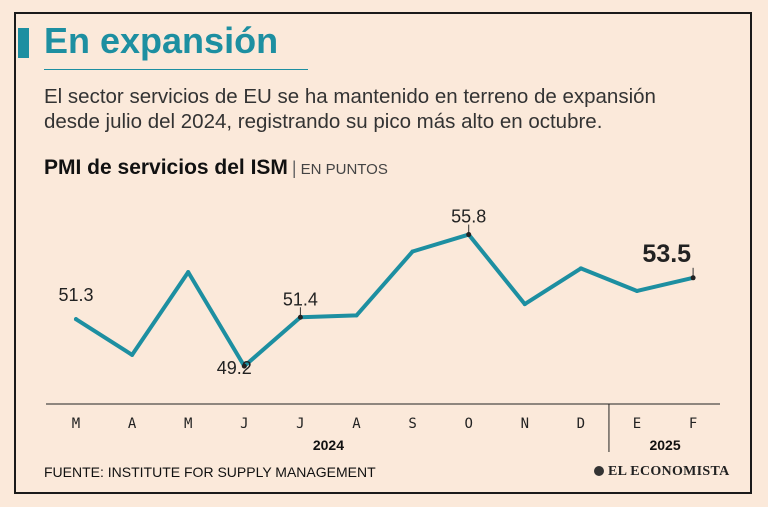 The height and width of the screenshot is (507, 768). I want to click on brand-logo: EL ECONOMISTA, so click(662, 472).